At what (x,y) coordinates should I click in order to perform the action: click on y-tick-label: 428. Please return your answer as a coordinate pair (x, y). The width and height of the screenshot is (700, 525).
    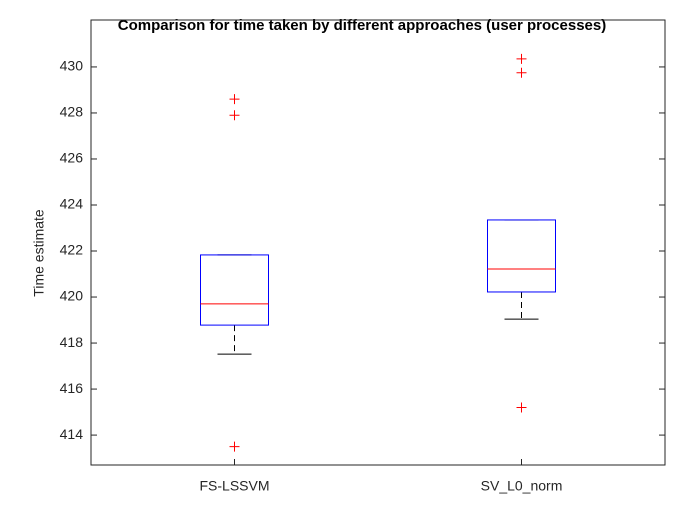
    Looking at the image, I should click on (72, 112).